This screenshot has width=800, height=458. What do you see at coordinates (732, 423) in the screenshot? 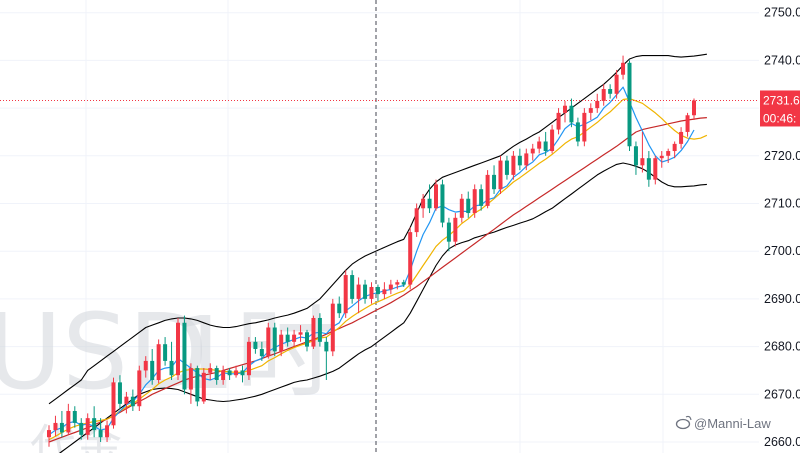
I see `credit-handle: @Manni-Law` at bounding box center [732, 423].